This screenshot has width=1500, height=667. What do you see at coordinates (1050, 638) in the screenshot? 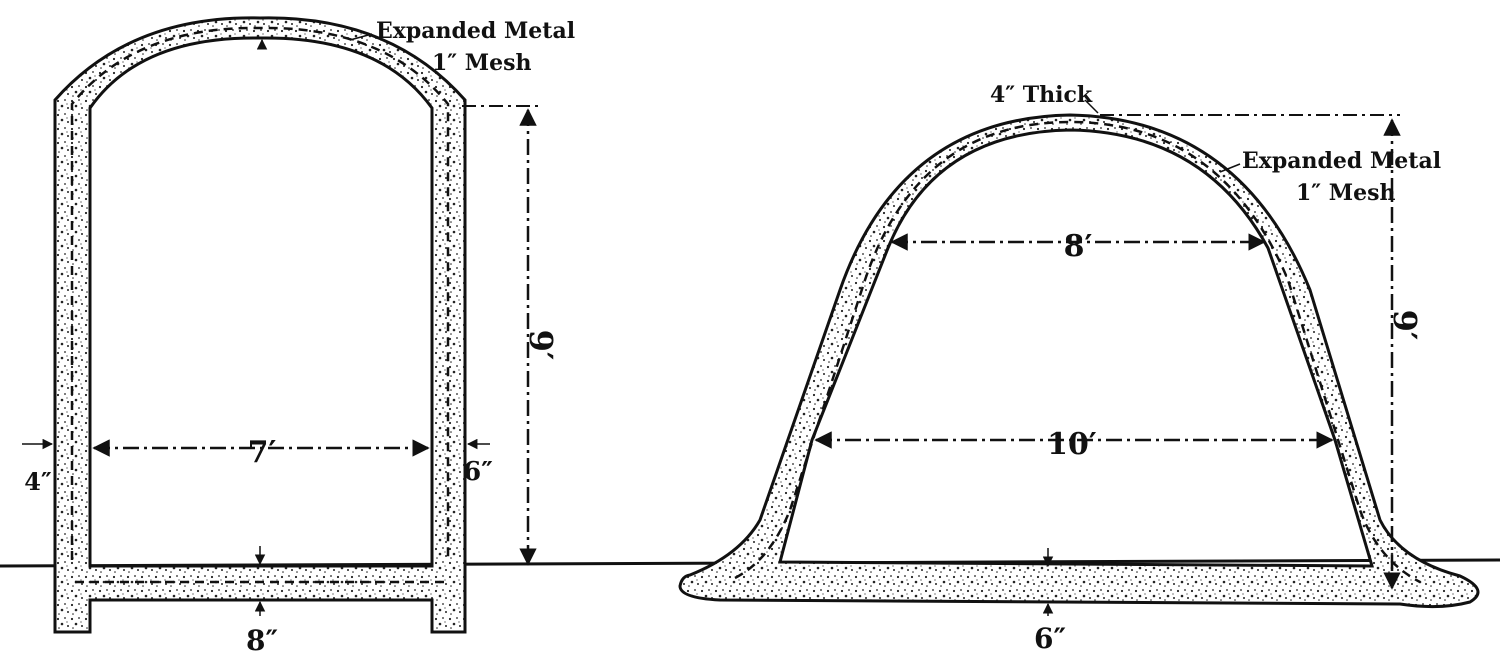
I see `right-floor-thickness-label: 6″` at bounding box center [1050, 638].